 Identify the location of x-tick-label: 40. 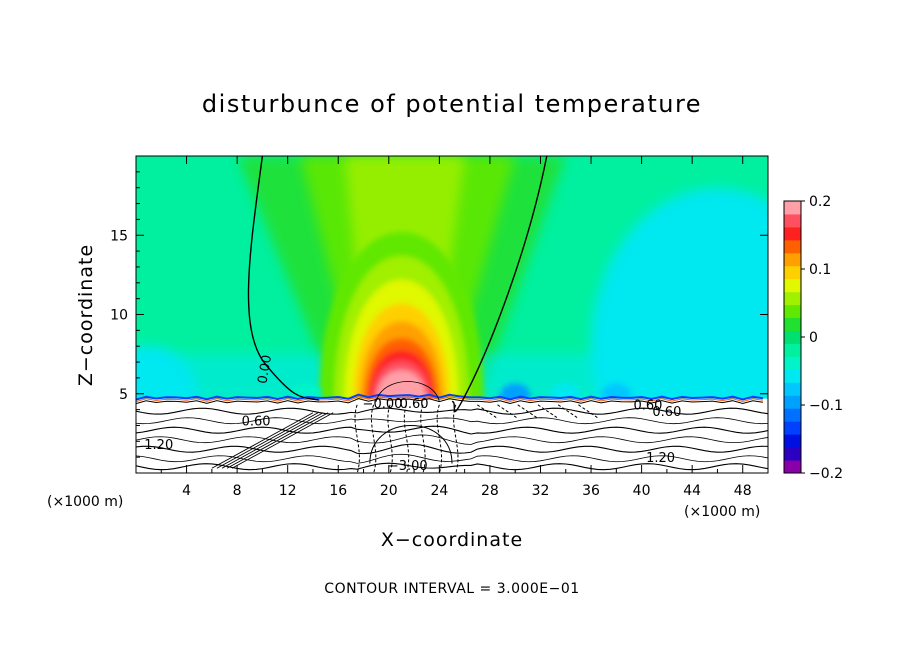
(642, 491).